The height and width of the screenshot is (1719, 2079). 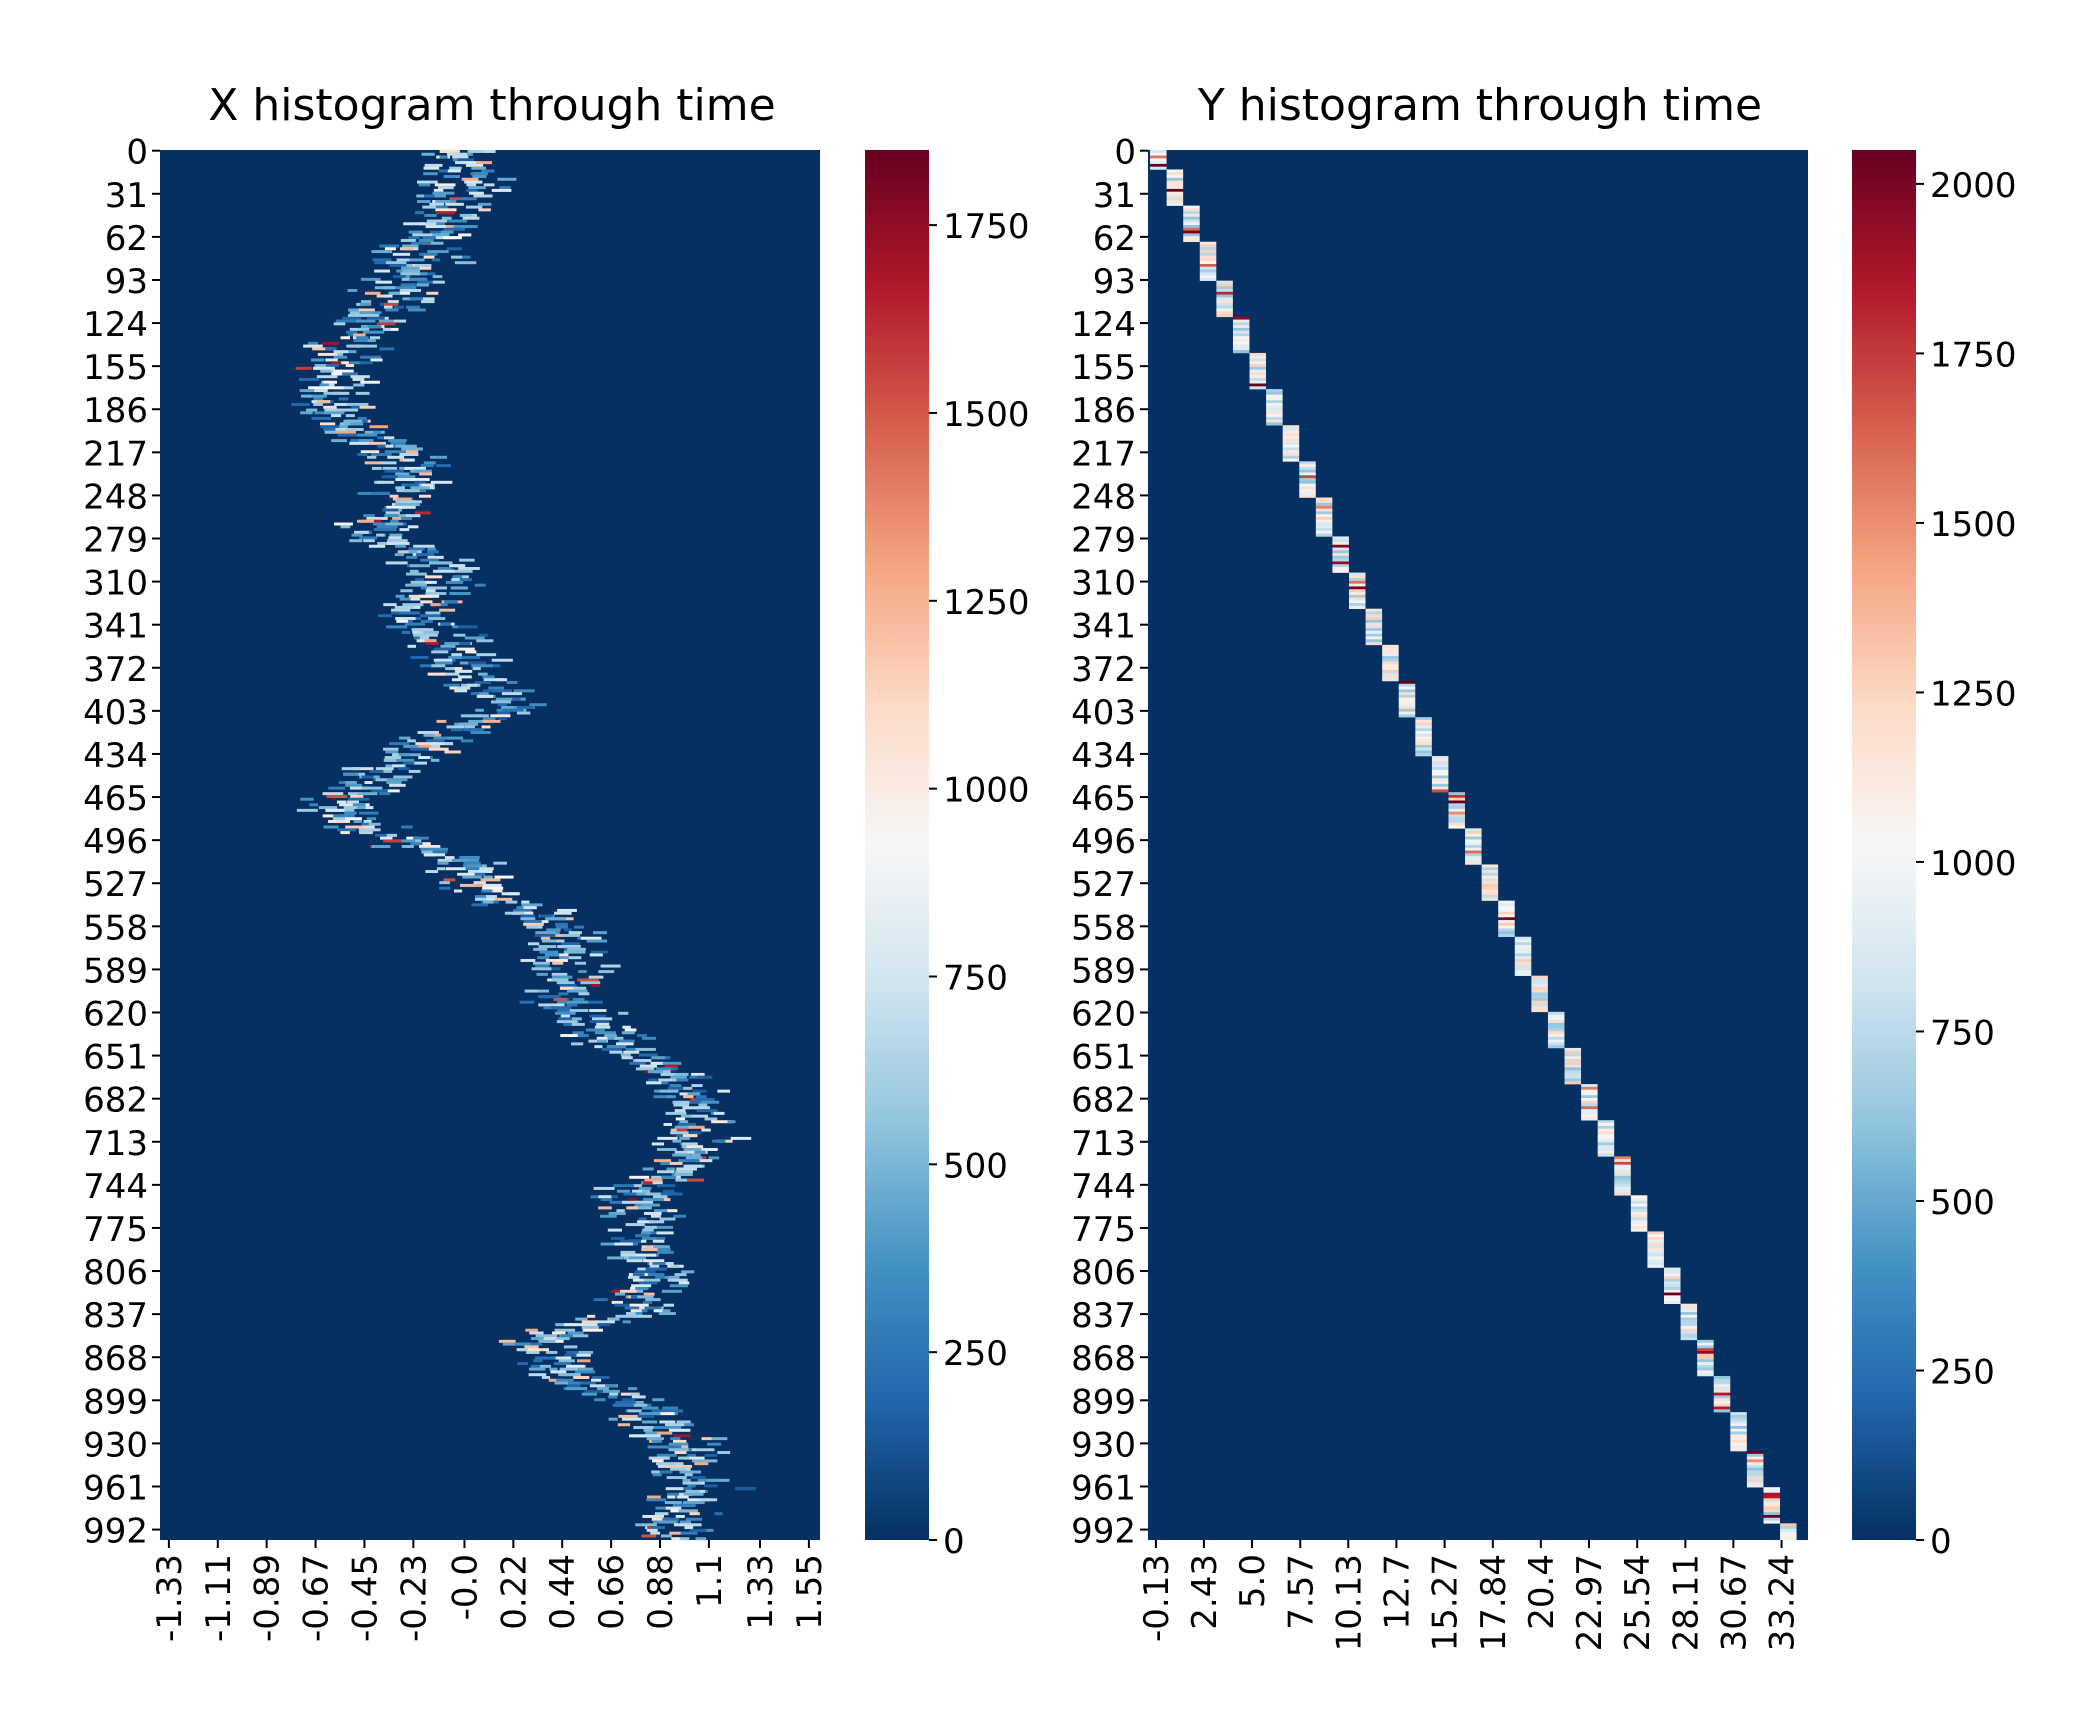 What do you see at coordinates (115, 1014) in the screenshot?
I see `y-tick-label: 620` at bounding box center [115, 1014].